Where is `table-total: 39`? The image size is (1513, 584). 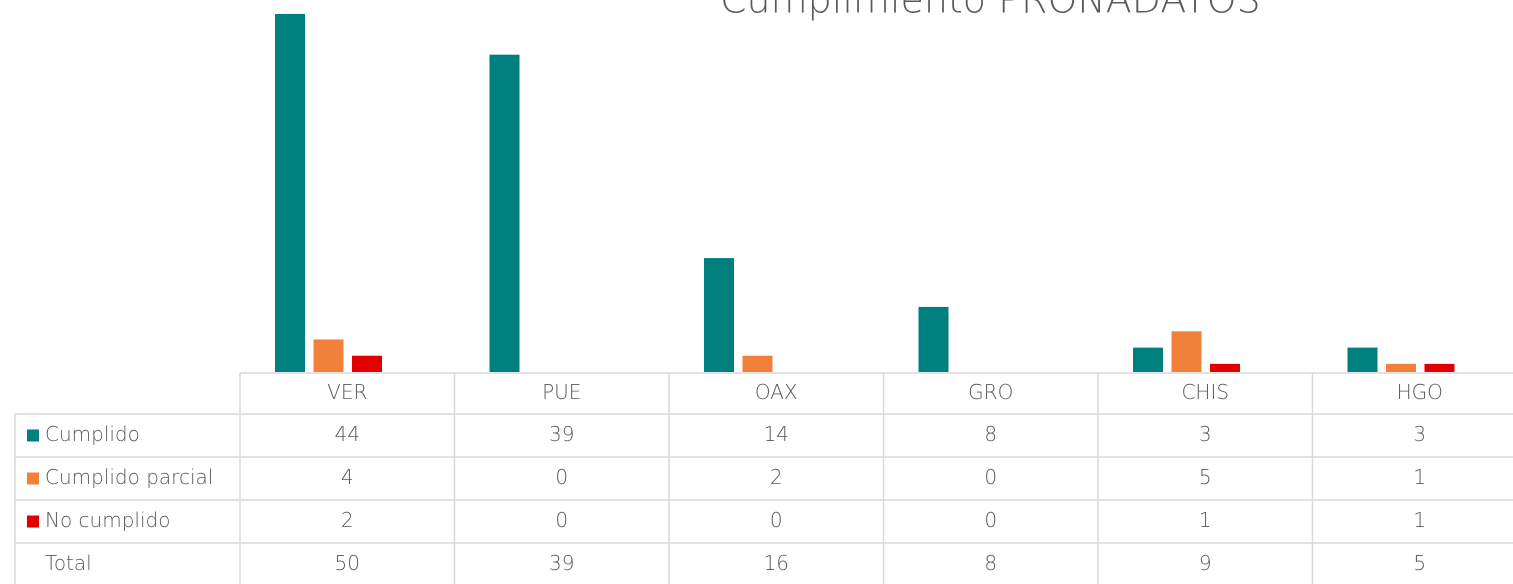
table-total: 39 is located at coordinates (561, 563).